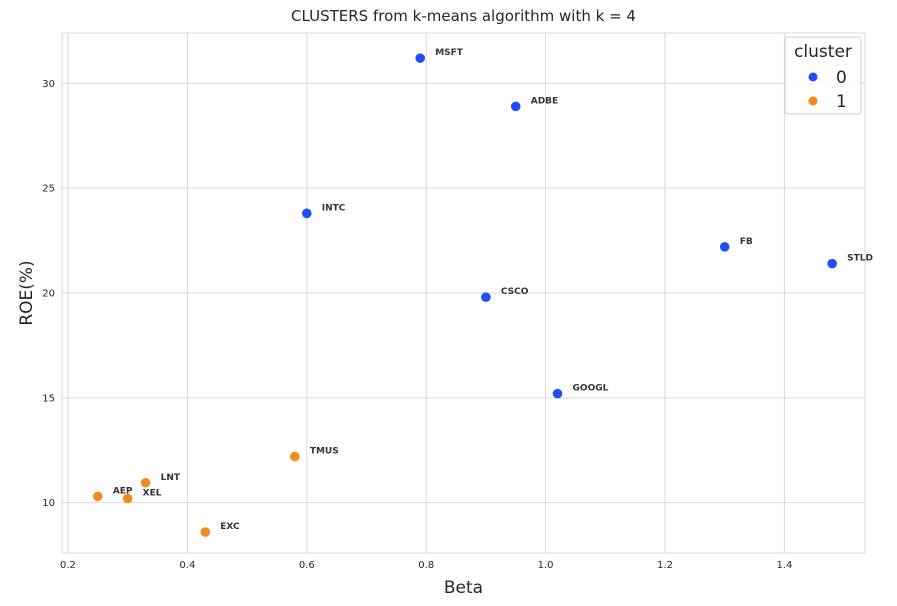  I want to click on point-lnt, so click(145, 482).